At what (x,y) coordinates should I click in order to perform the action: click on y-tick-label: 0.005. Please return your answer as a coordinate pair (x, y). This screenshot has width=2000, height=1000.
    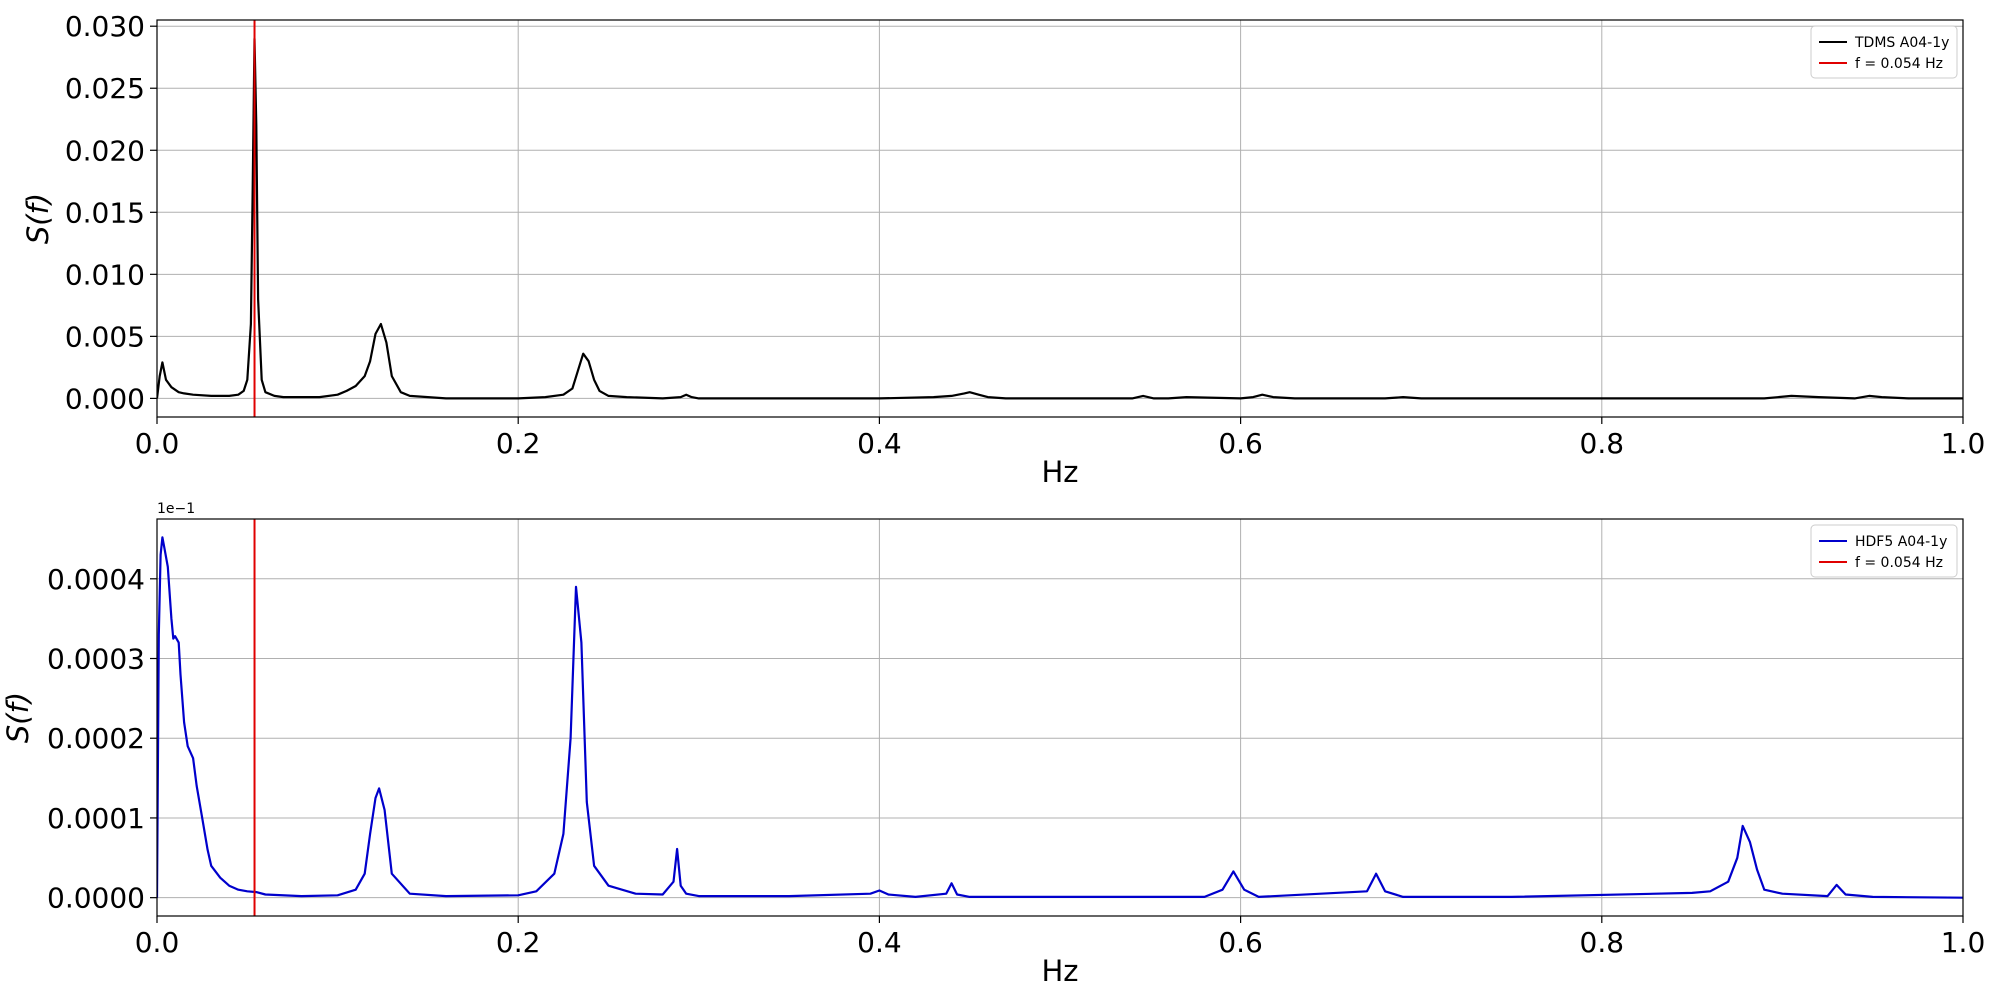
    Looking at the image, I should click on (105, 336).